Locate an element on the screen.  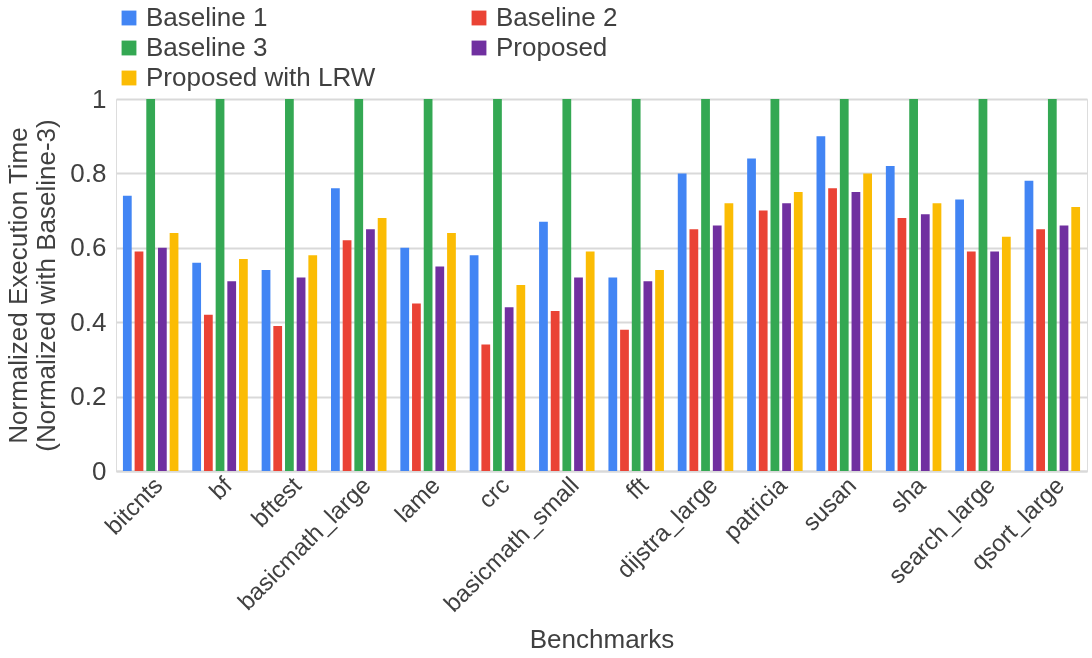
legend-label: Baseline 3 is located at coordinates (207, 47).